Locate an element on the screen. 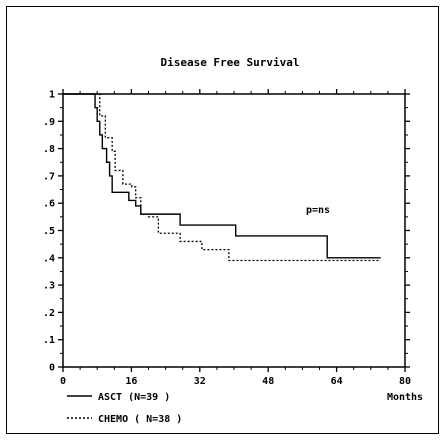  legend-label-asct: ASCT (N=39 ) is located at coordinates (134, 397).